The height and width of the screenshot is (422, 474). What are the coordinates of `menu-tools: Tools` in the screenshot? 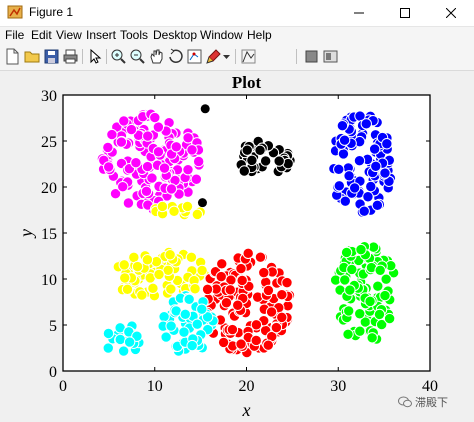 It's located at (134, 35).